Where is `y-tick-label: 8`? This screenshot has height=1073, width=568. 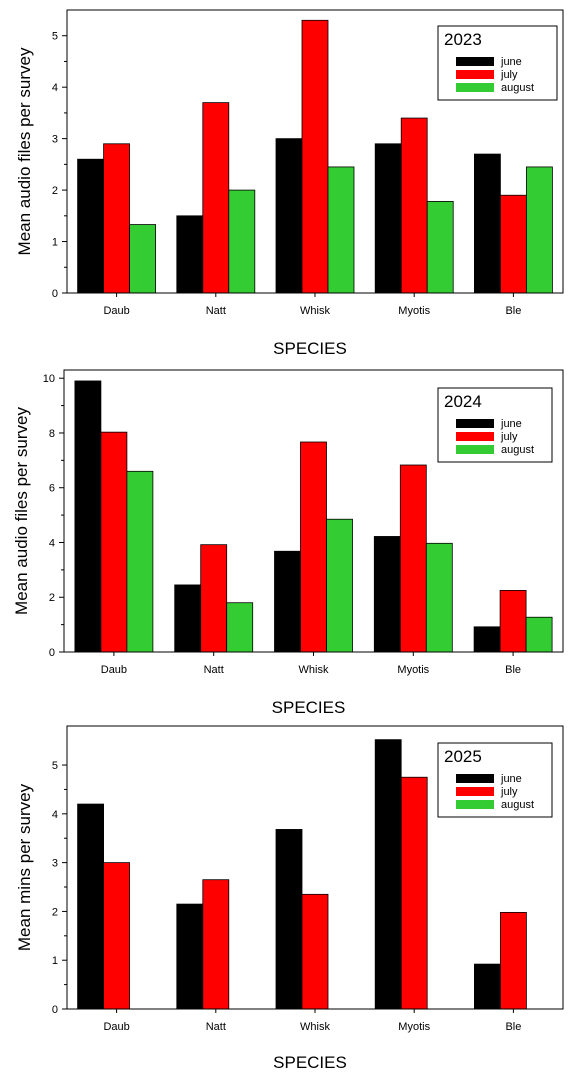 y-tick-label: 8 is located at coordinates (52, 434).